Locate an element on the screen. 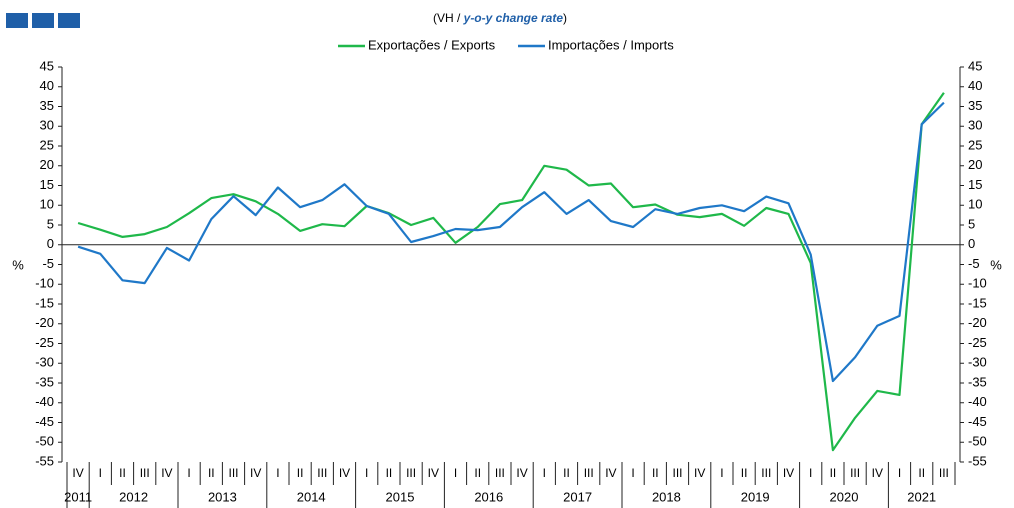 This screenshot has height=508, width=1014. y-tick-label: -25 is located at coordinates (44, 342).